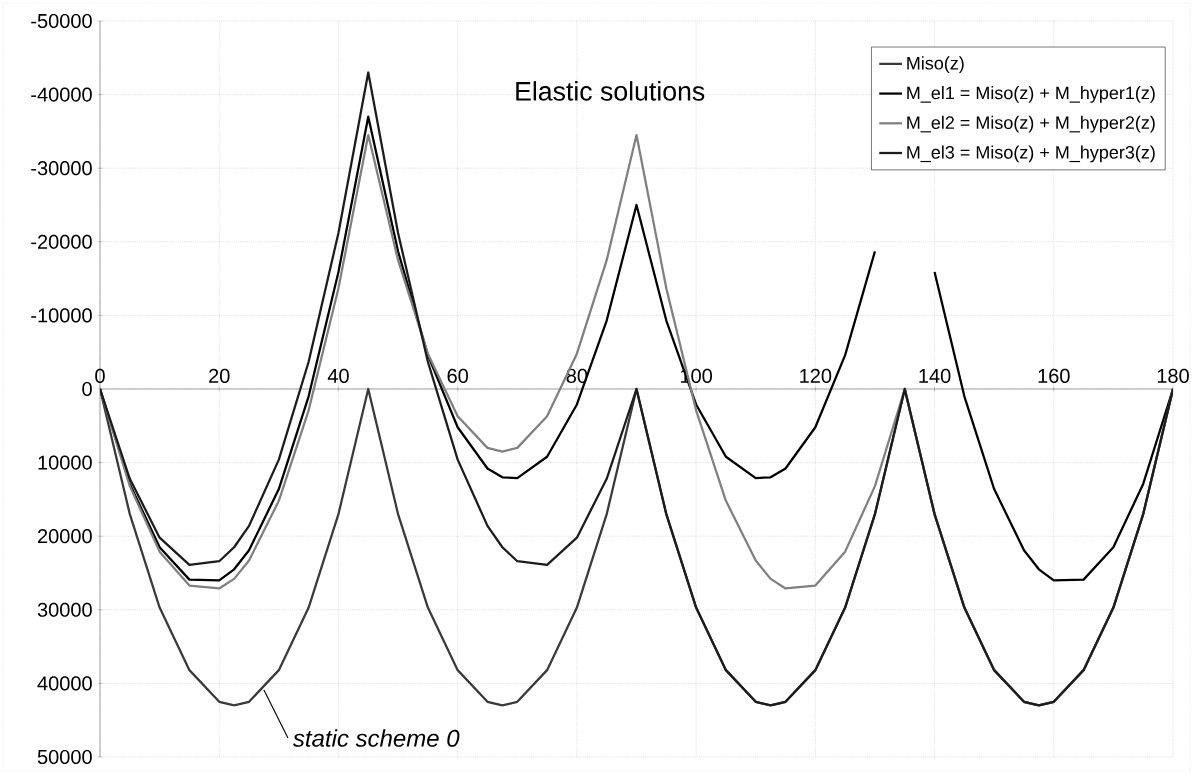 The width and height of the screenshot is (1193, 774). Describe the element at coordinates (61, 315) in the screenshot. I see `y-tick-label: -10000` at that location.